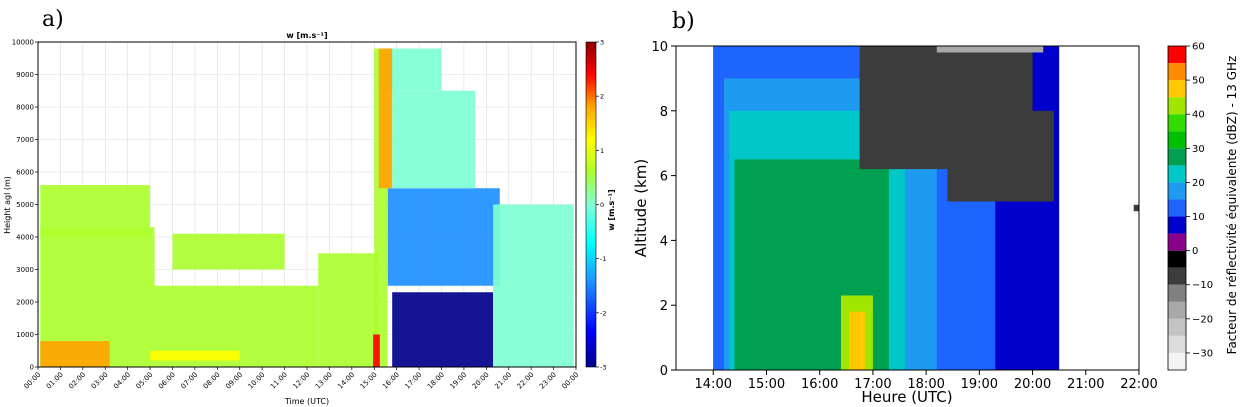  Describe the element at coordinates (1199, 200) in the screenshot. I see `panel-b-colorbar-ticks: −30 −20 −10 0 10 20 30 40 50 60` at that location.